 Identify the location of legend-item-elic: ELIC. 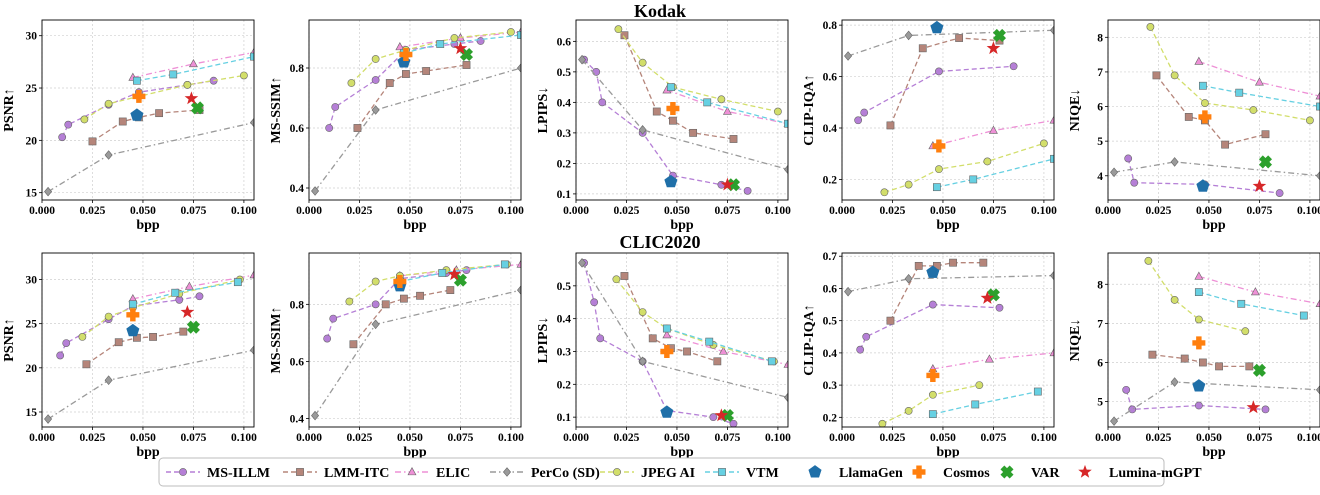
(432, 473).